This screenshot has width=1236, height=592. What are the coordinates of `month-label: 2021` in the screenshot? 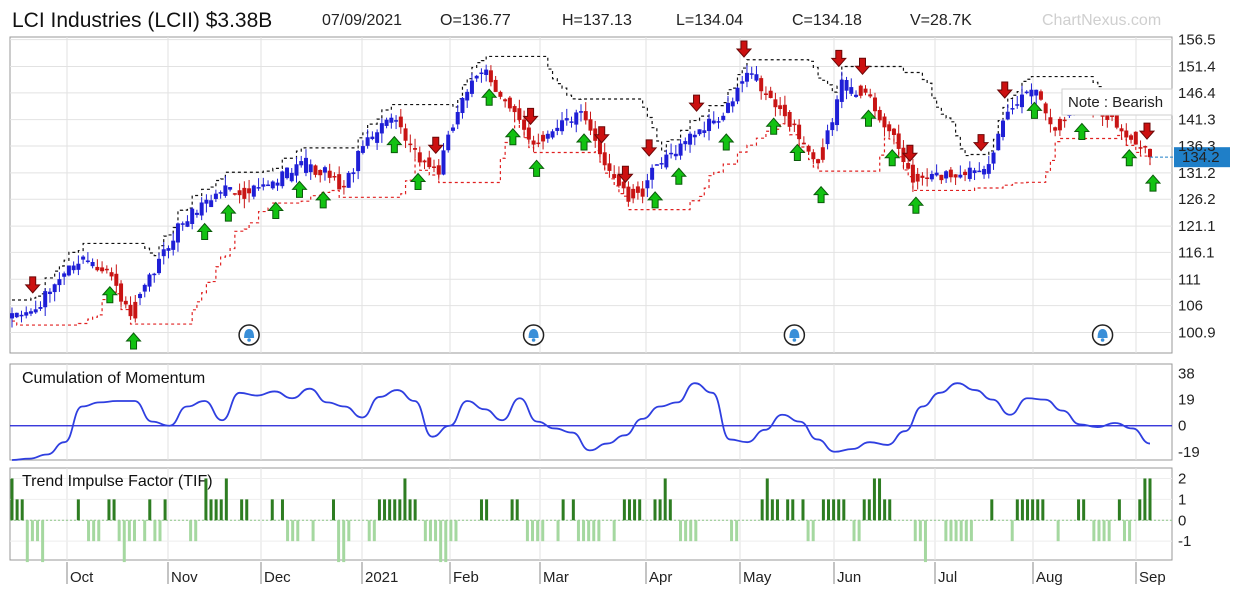 It's located at (381, 577).